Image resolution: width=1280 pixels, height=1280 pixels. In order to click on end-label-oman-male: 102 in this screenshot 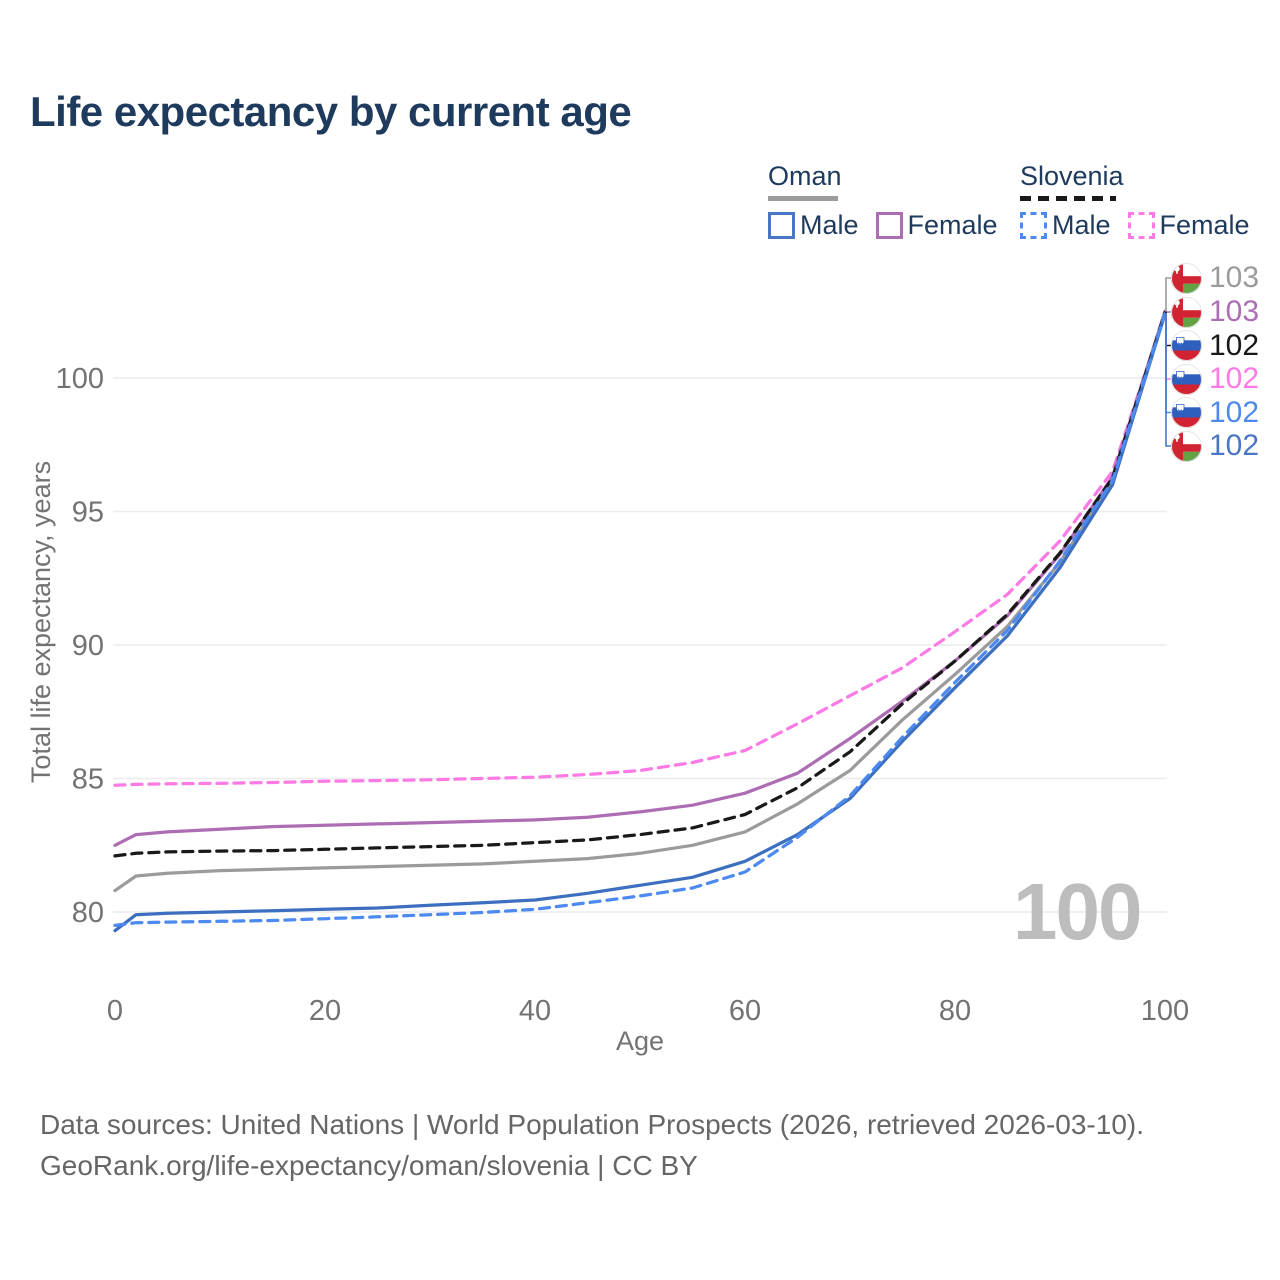, I will do `click(1215, 445)`.